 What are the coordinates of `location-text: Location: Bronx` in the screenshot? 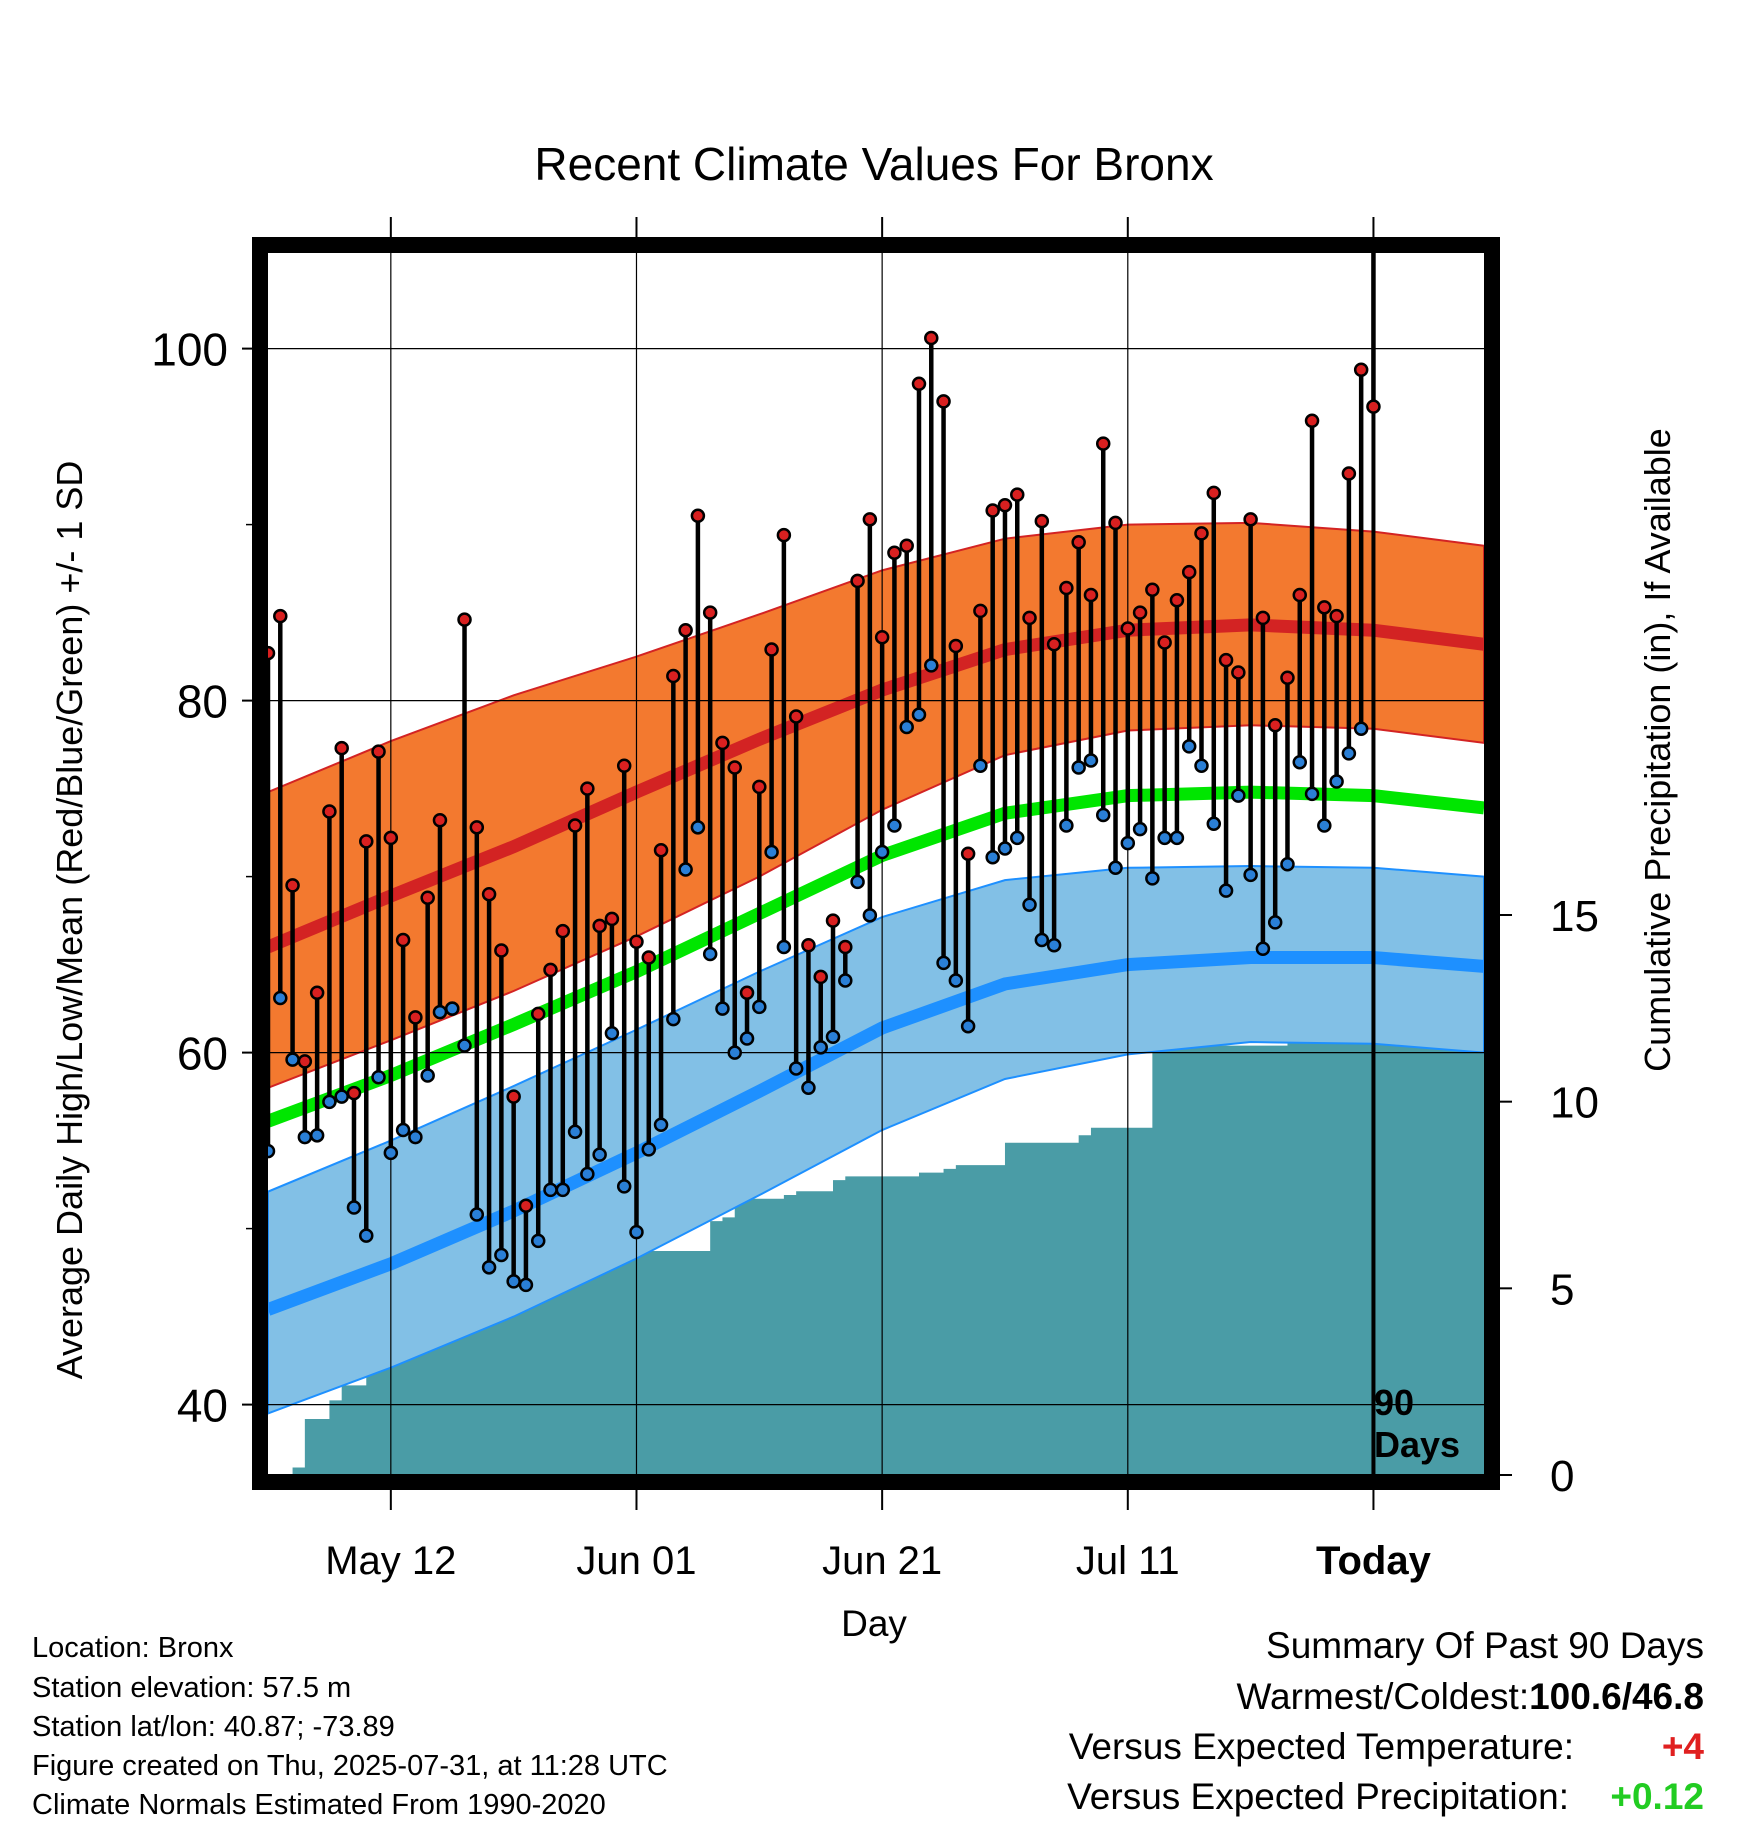 It's located at (133, 1648).